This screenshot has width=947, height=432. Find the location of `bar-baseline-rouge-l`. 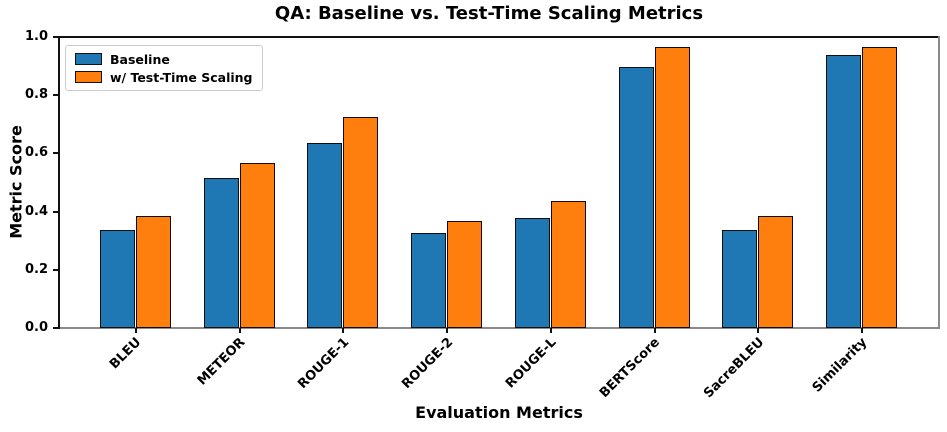

bar-baseline-rouge-l is located at coordinates (532, 273).